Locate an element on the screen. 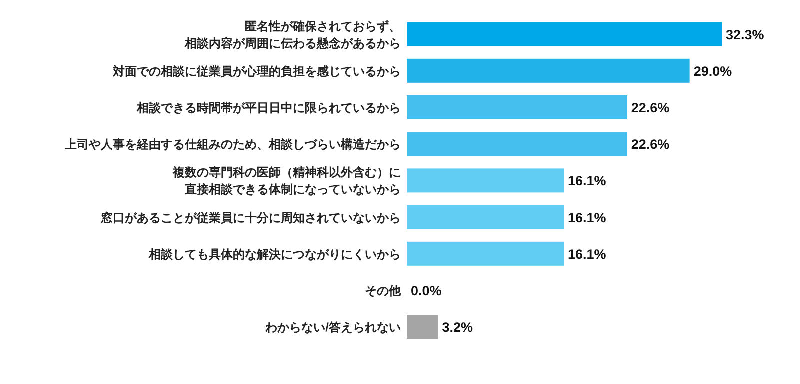 The width and height of the screenshot is (800, 384). y-tick-label: その他 is located at coordinates (383, 291).